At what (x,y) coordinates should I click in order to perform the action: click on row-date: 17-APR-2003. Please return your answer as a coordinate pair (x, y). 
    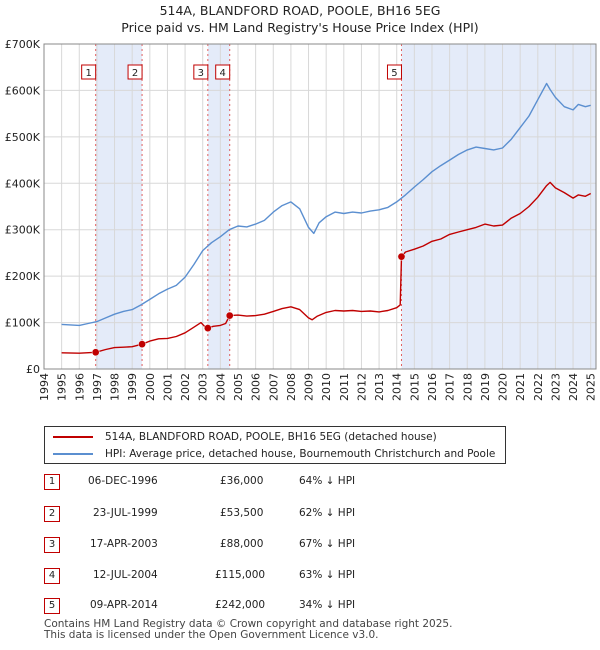
    Looking at the image, I should click on (124, 544).